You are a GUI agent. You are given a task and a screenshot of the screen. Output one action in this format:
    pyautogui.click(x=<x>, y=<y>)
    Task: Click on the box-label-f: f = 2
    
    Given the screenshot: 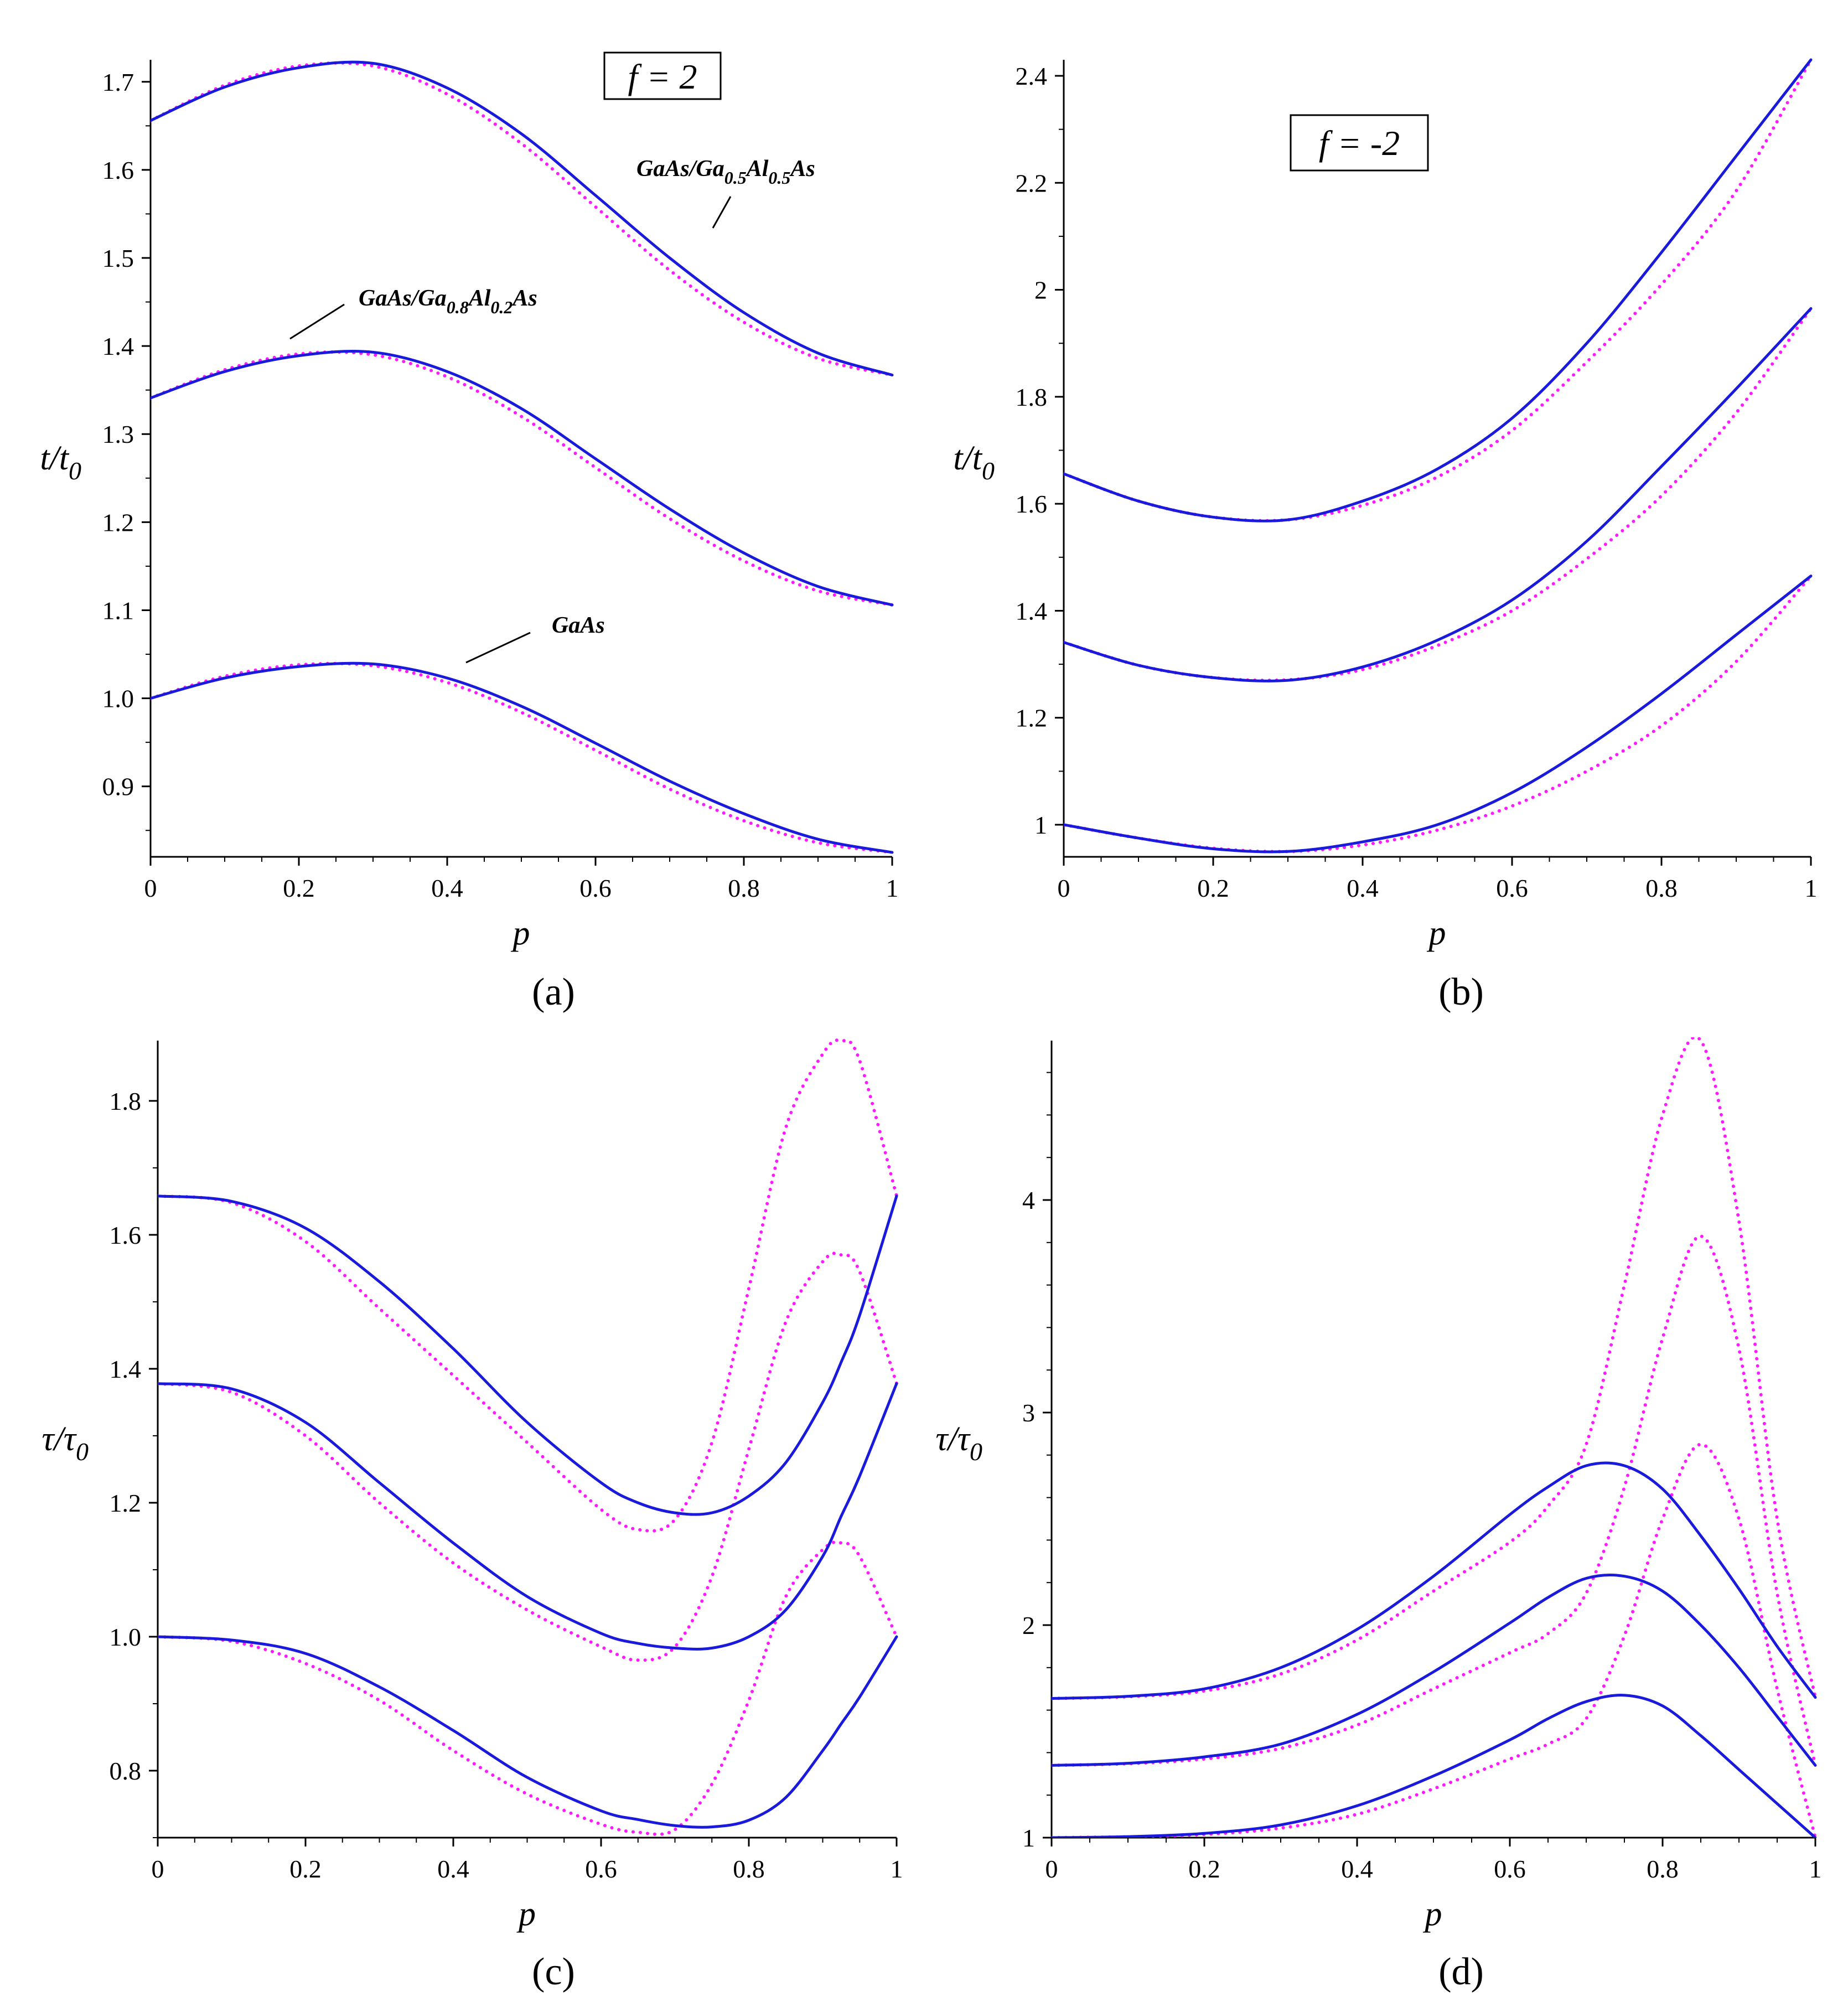 What is the action you would take?
    pyautogui.click(x=662, y=77)
    